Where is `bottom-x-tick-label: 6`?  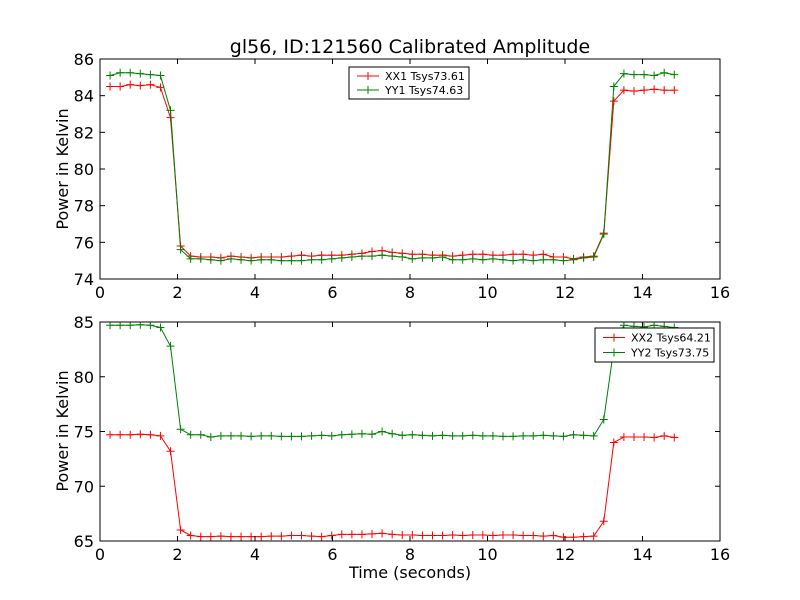 bottom-x-tick-label: 6 is located at coordinates (332, 554).